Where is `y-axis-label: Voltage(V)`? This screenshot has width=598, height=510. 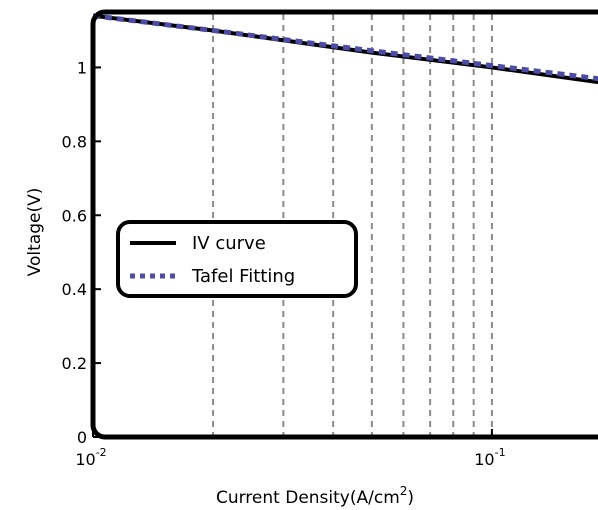 y-axis-label: Voltage(V) is located at coordinates (35, 232).